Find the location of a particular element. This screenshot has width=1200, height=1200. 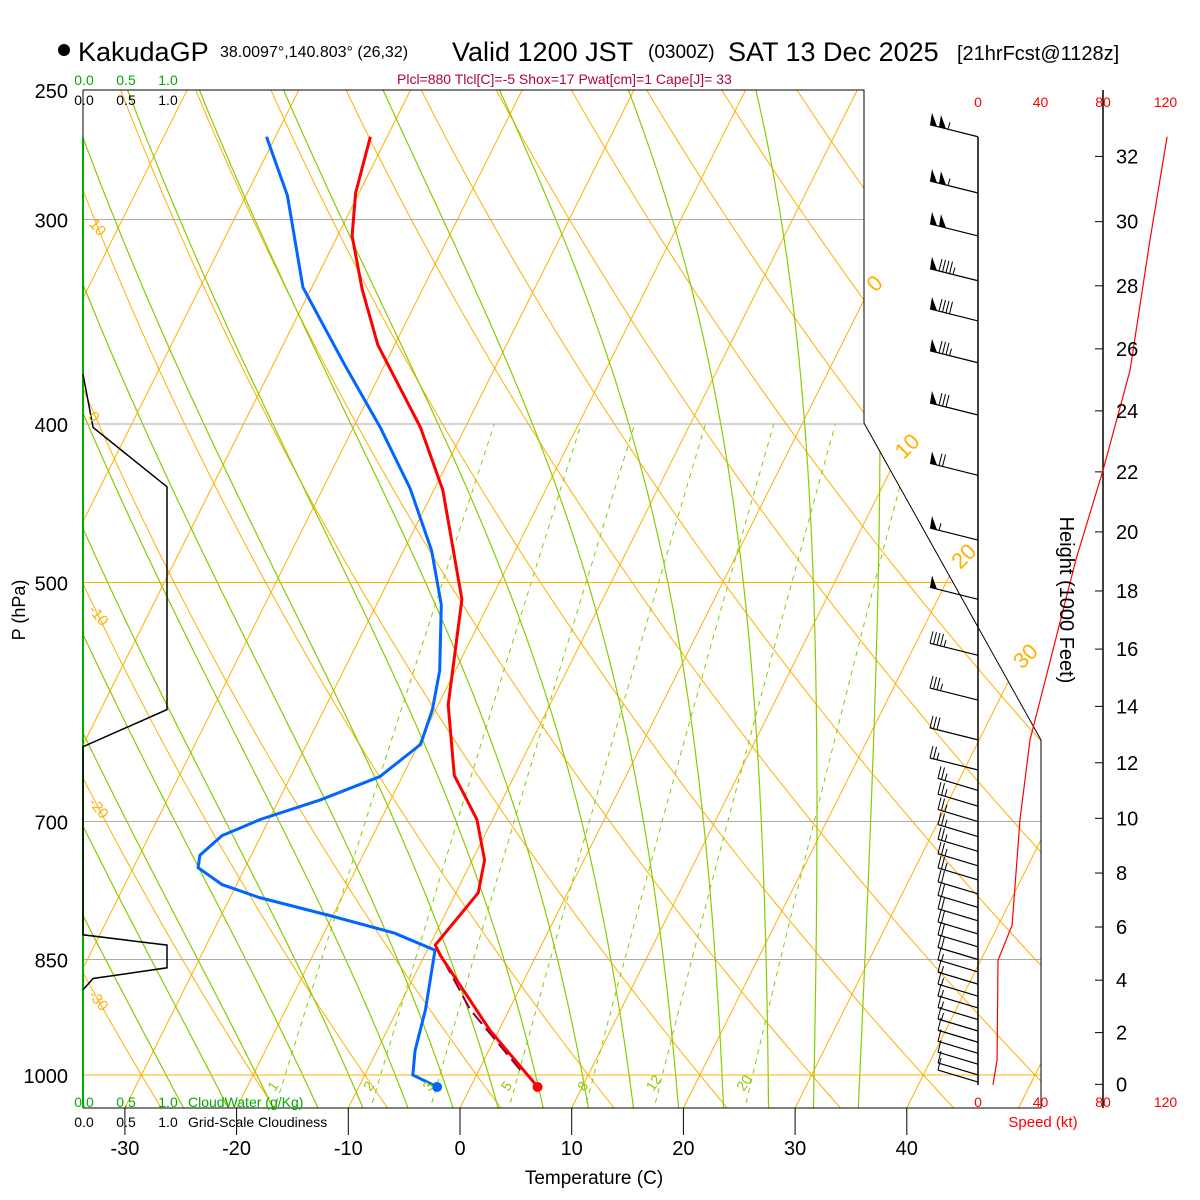

station-name: KakudaGP is located at coordinates (143, 52).